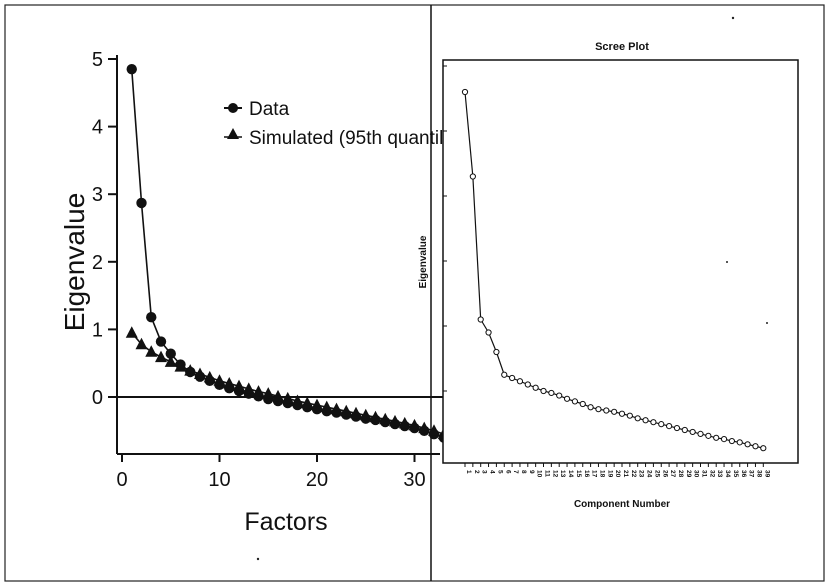 The width and height of the screenshot is (831, 586). I want to click on scree-x-tick-label: 1, so click(468, 472).